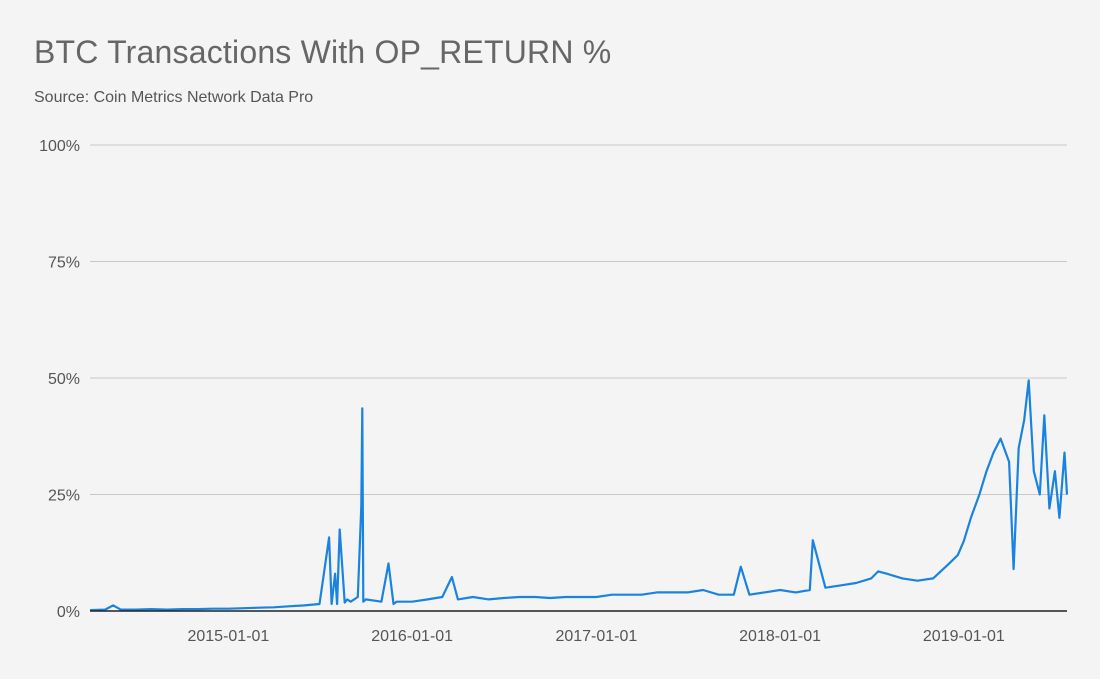 This screenshot has width=1100, height=679. What do you see at coordinates (68, 612) in the screenshot?
I see `y-tick-label: 0%` at bounding box center [68, 612].